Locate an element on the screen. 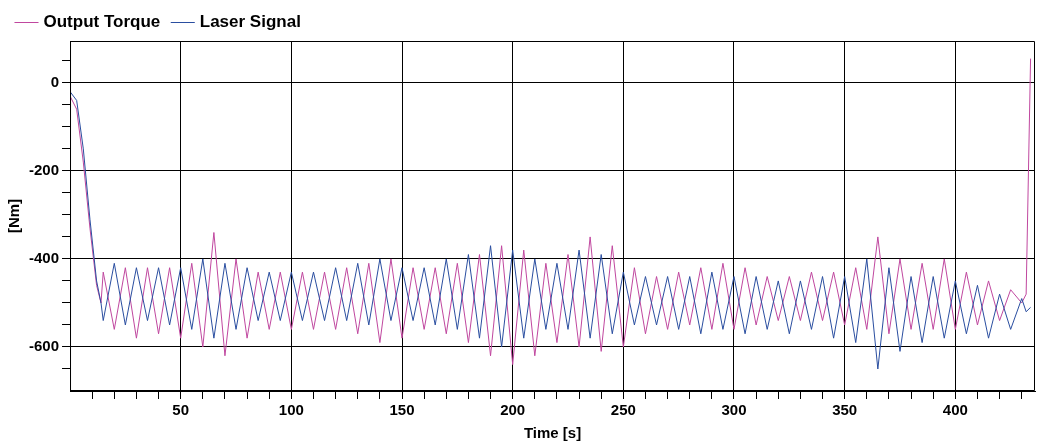 This screenshot has width=1037, height=445. x-tick-label: 200 is located at coordinates (513, 410).